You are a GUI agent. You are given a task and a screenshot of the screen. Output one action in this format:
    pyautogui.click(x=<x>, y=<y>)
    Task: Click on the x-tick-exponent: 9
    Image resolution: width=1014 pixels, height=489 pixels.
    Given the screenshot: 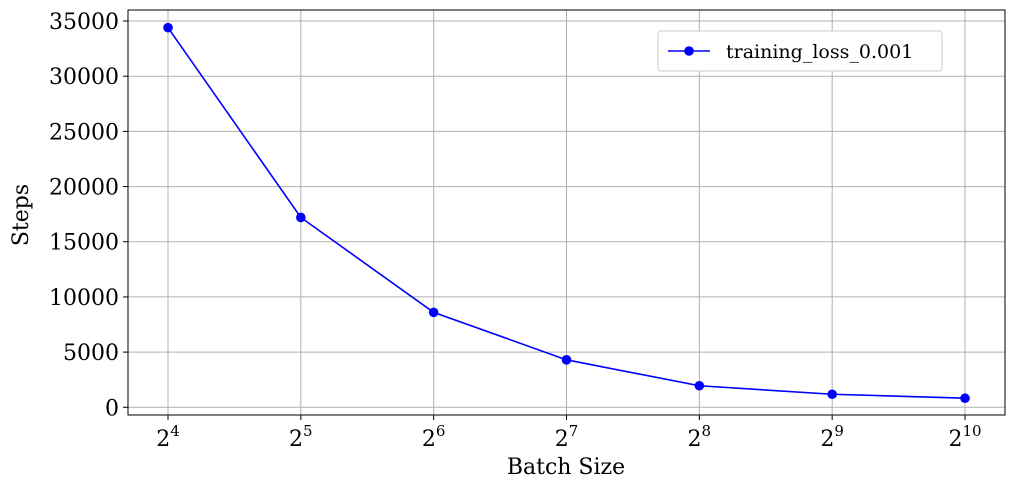 What is the action you would take?
    pyautogui.click(x=839, y=431)
    